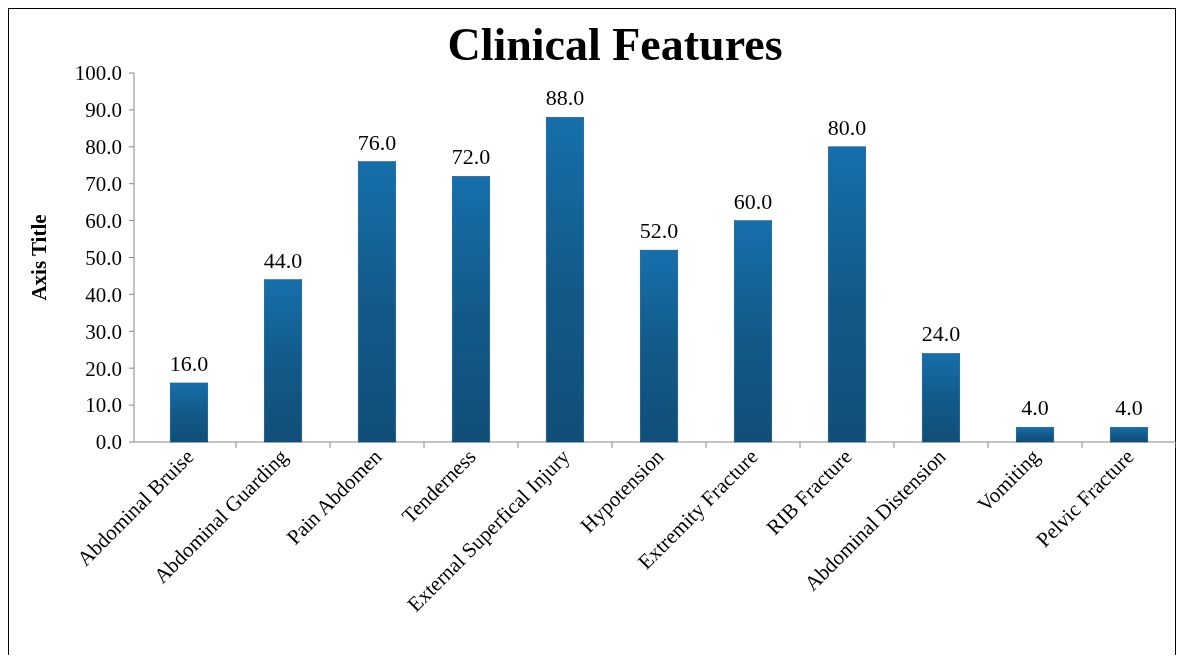 The width and height of the screenshot is (1184, 663). What do you see at coordinates (615, 44) in the screenshot?
I see `chart-title: Clinical Features` at bounding box center [615, 44].